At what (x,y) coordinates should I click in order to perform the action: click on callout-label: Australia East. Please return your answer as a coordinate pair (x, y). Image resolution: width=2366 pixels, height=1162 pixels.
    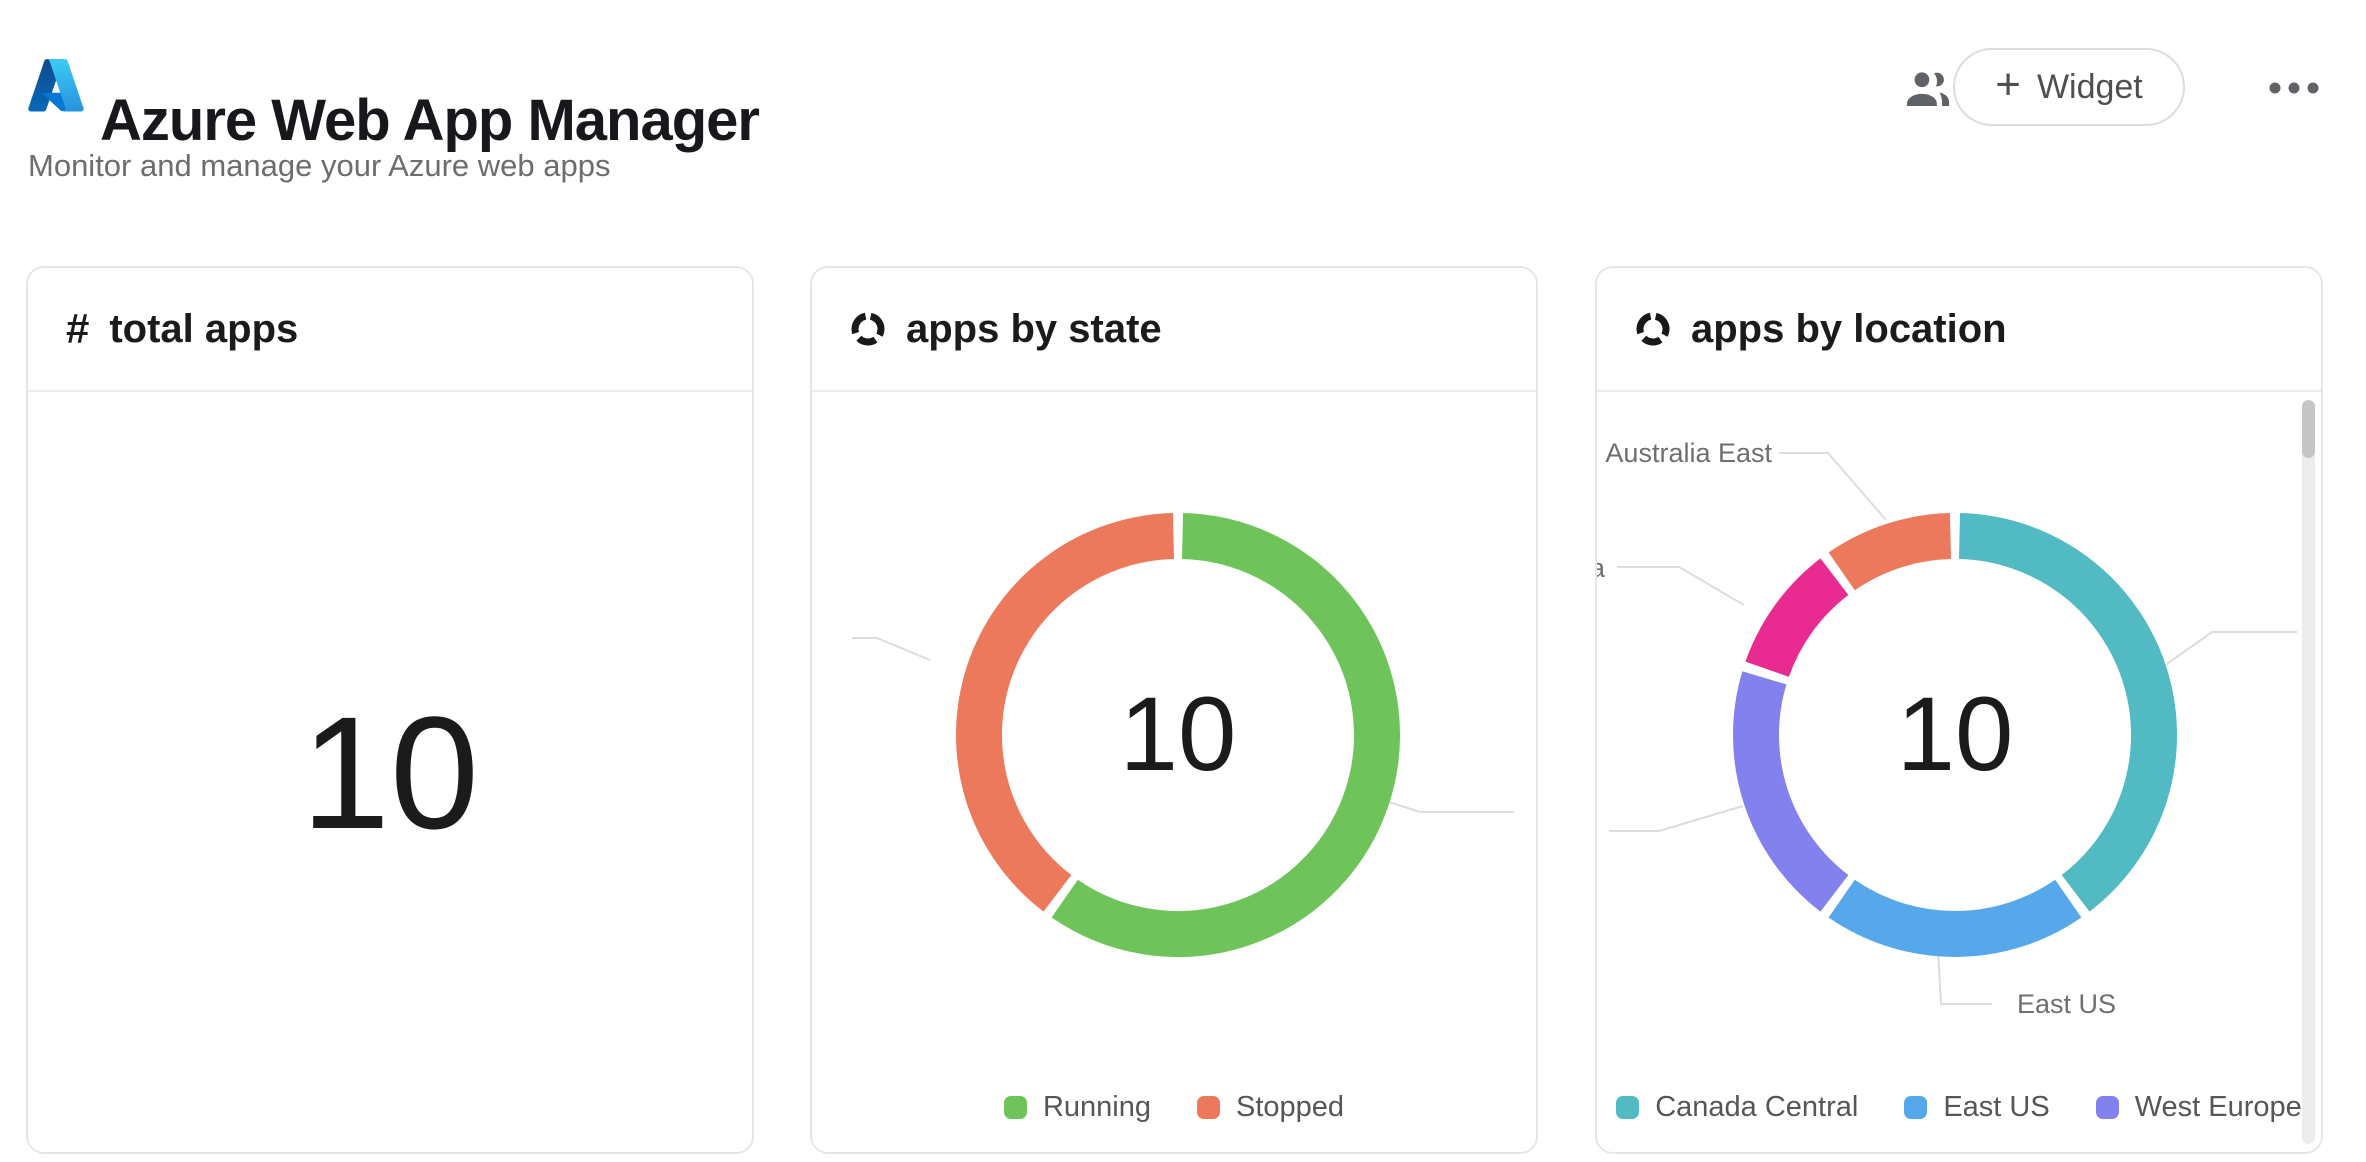
    Looking at the image, I should click on (1688, 453).